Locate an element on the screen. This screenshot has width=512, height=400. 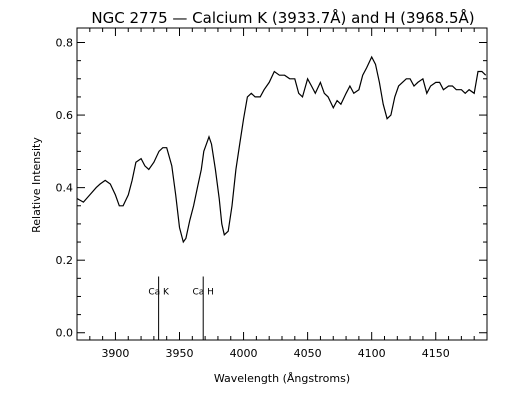
y-axis-label: Relative Intensity is located at coordinates (36, 185).